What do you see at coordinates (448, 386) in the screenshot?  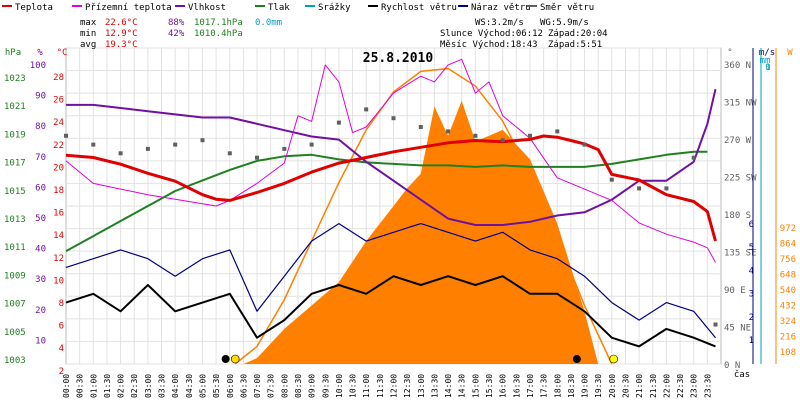 I see `x-tick-label: 14:00` at bounding box center [448, 386].